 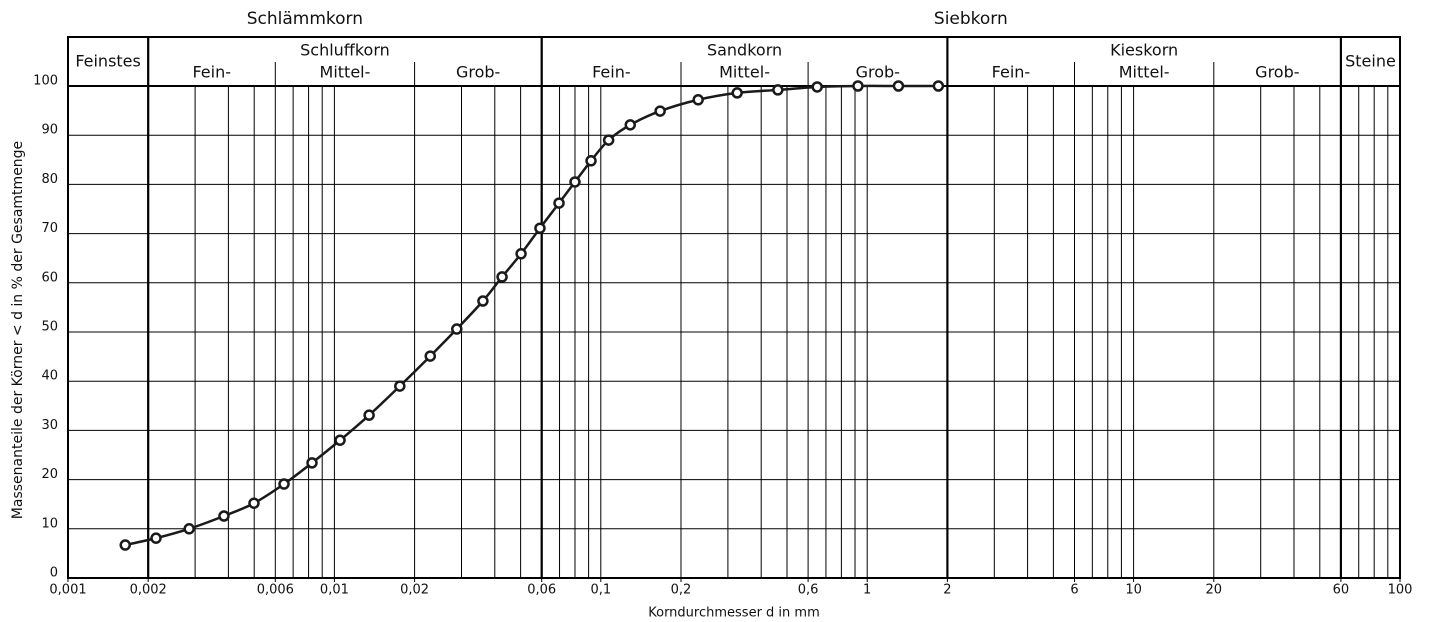 What do you see at coordinates (345, 50) in the screenshot?
I see `class-label: Schluffkorn` at bounding box center [345, 50].